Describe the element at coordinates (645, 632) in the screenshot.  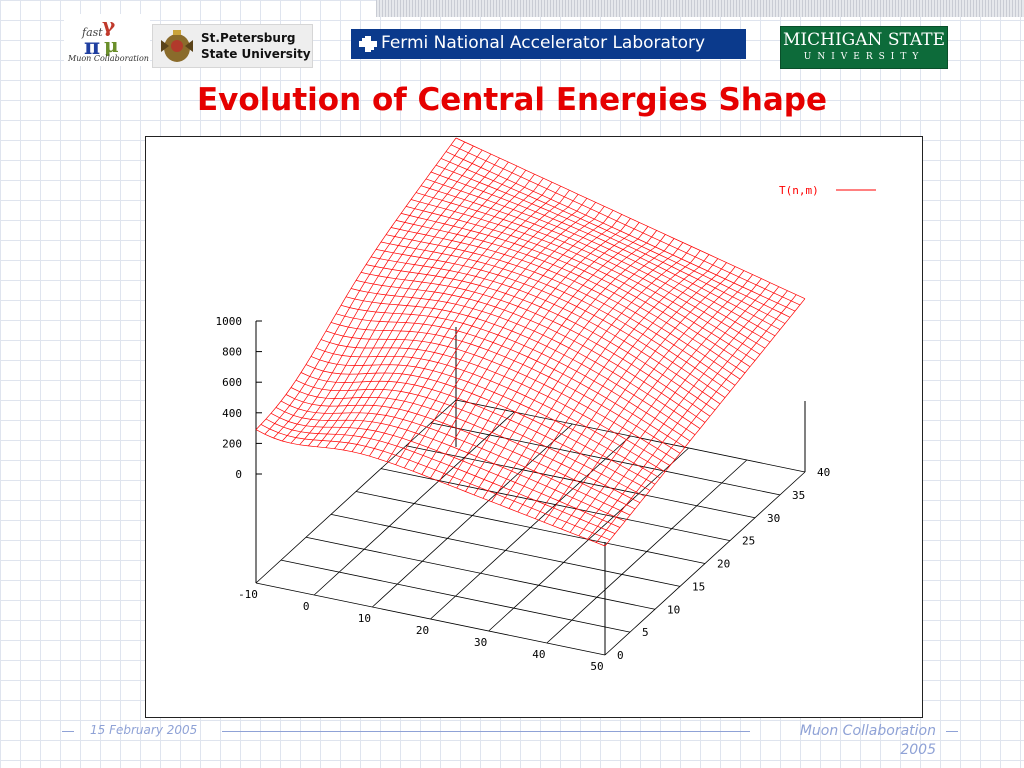
I see `m-tick-label: 5` at that location.